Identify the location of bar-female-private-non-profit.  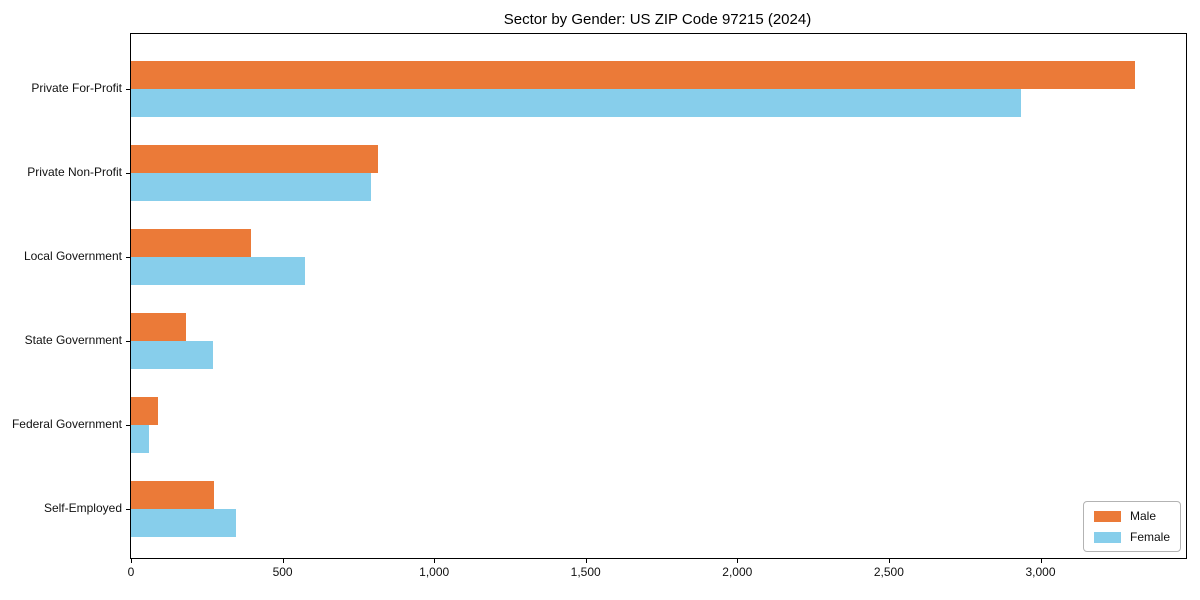
(251, 187).